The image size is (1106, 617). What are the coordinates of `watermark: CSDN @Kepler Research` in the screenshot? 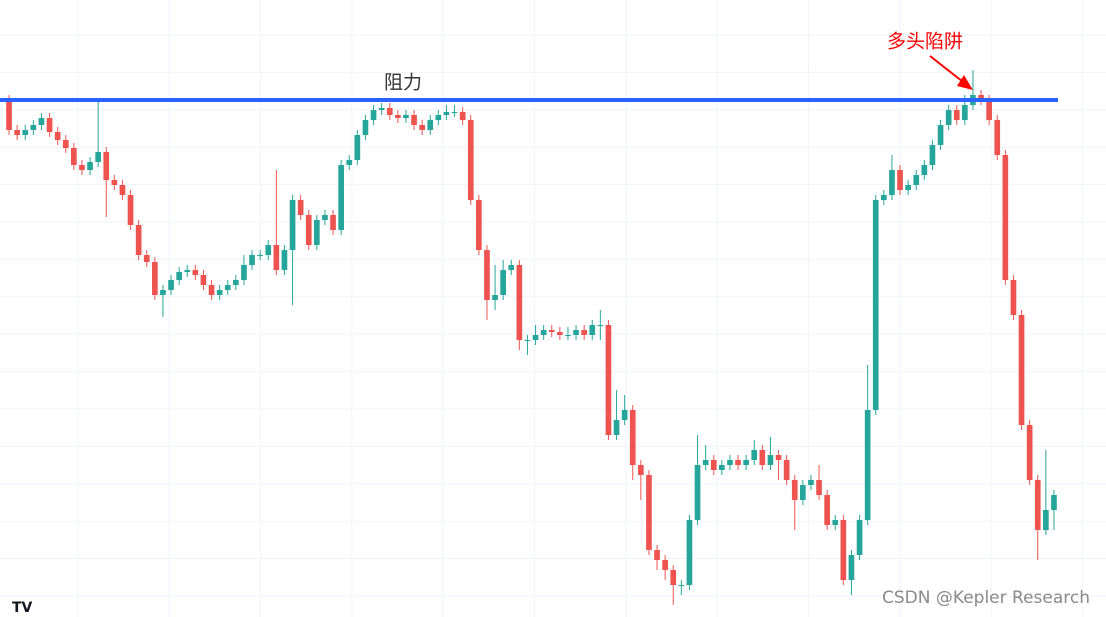 It's located at (986, 598).